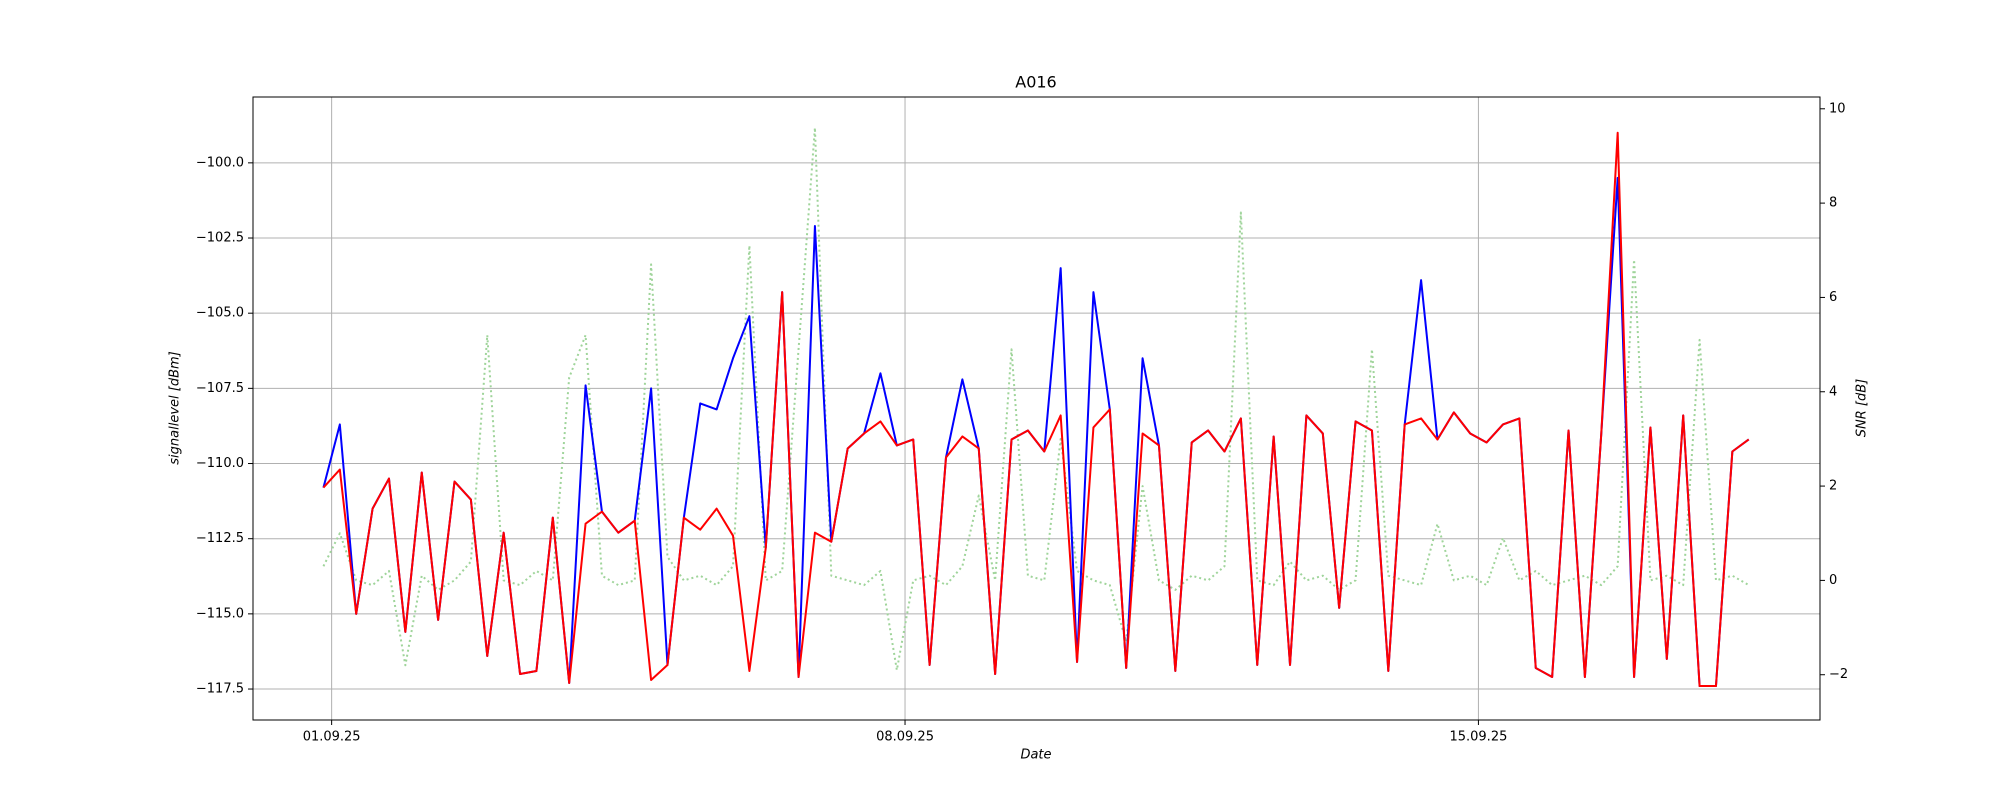 This screenshot has width=2000, height=800. I want to click on y-axis-label: signallevel [dBm], so click(175, 407).